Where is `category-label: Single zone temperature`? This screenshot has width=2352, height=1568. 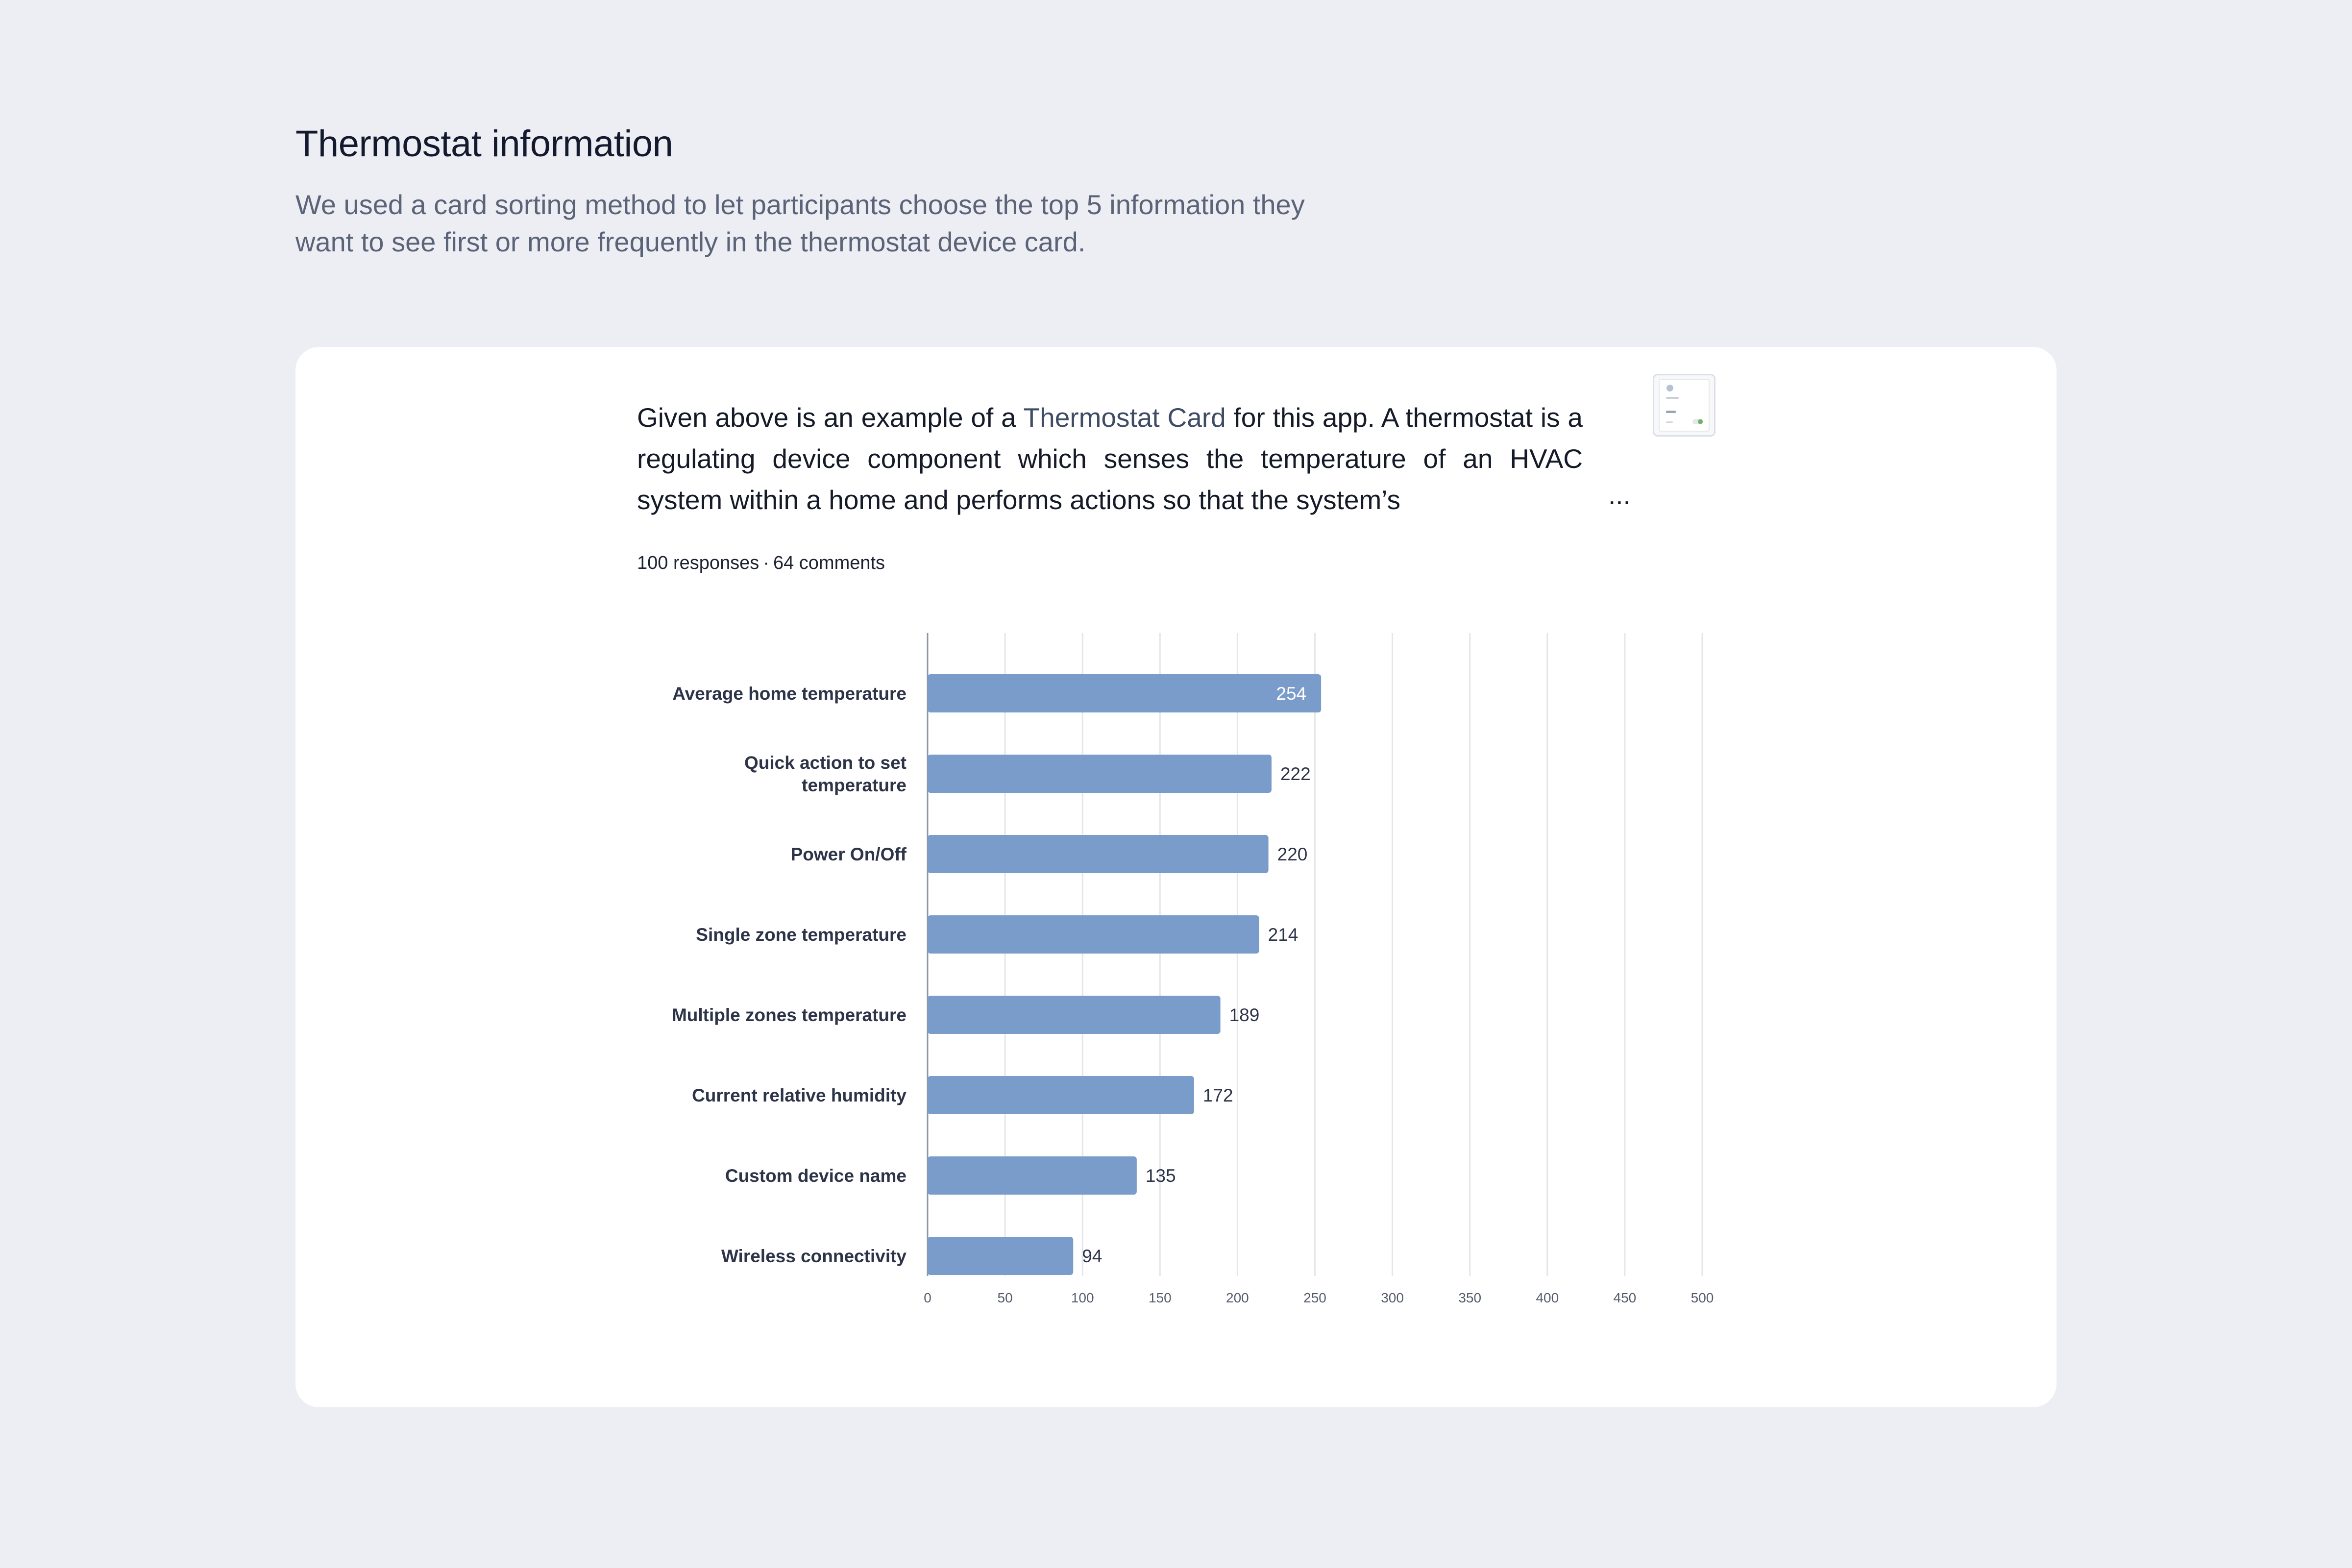 category-label: Single zone temperature is located at coordinates (801, 935).